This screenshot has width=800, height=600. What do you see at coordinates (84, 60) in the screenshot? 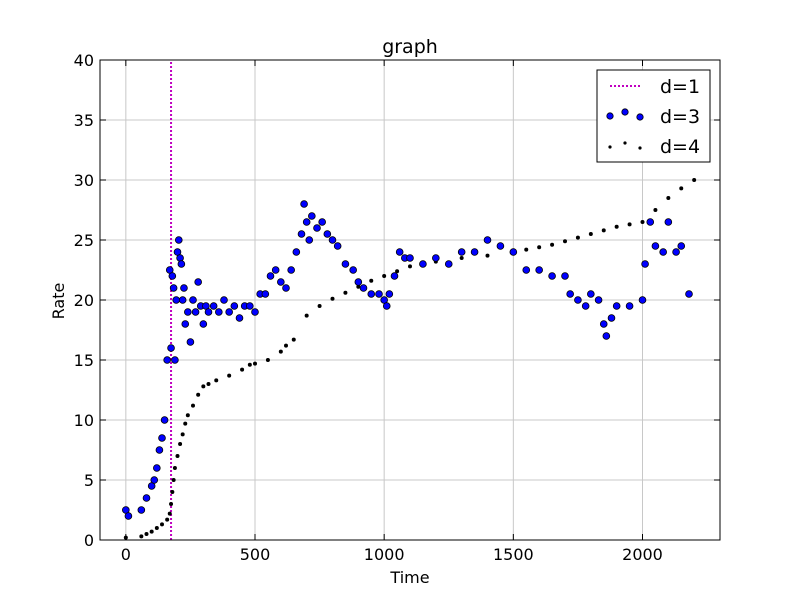
I see `y-tick-label: 40` at bounding box center [84, 60].